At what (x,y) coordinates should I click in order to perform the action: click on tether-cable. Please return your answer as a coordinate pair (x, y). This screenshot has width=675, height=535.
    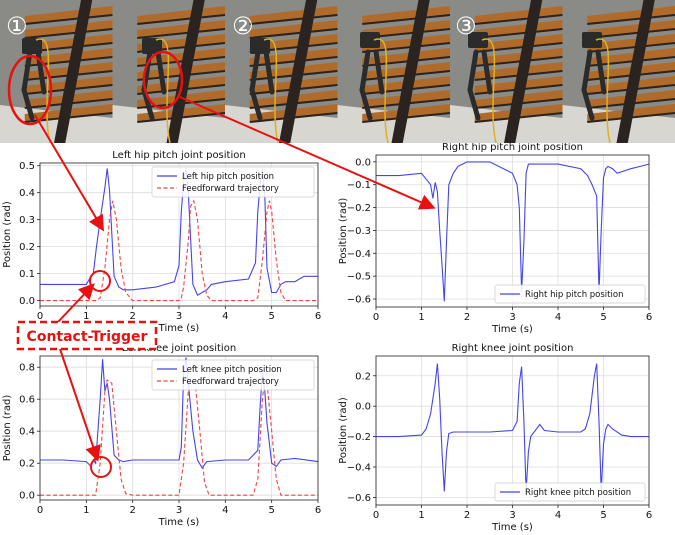
    Looking at the image, I should click on (489, 90).